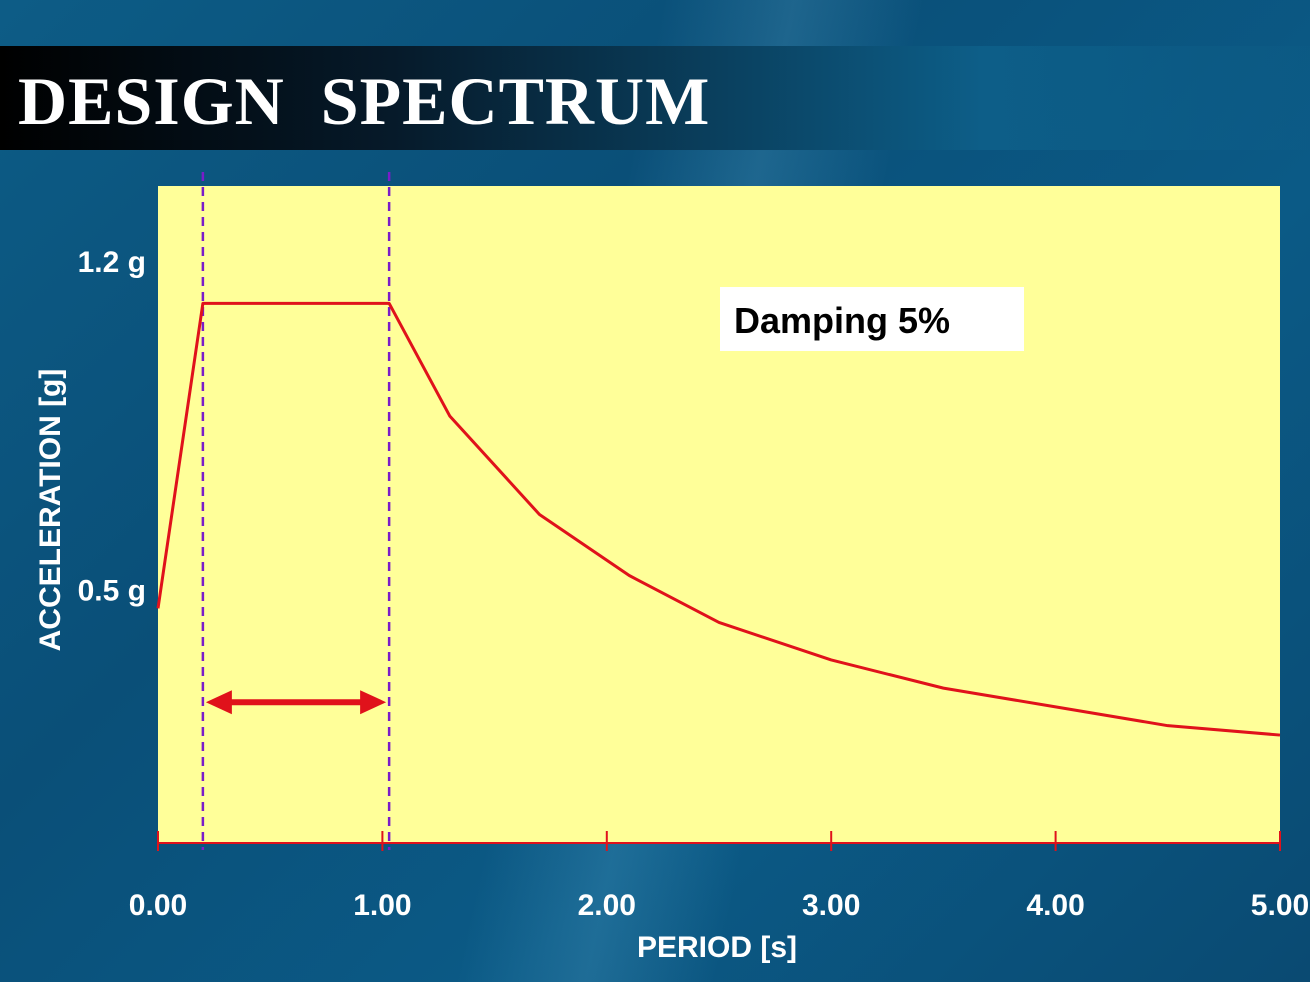 This screenshot has height=982, width=1310. Describe the element at coordinates (1055, 905) in the screenshot. I see `x-tick-label-4: 4.00` at that location.